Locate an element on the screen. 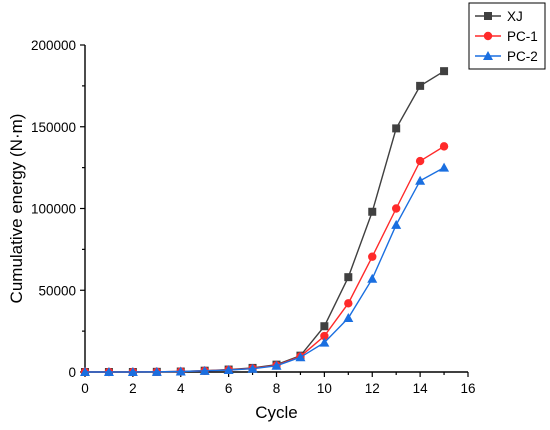 The width and height of the screenshot is (550, 430). y-tick-label: 50000 is located at coordinates (57, 290).